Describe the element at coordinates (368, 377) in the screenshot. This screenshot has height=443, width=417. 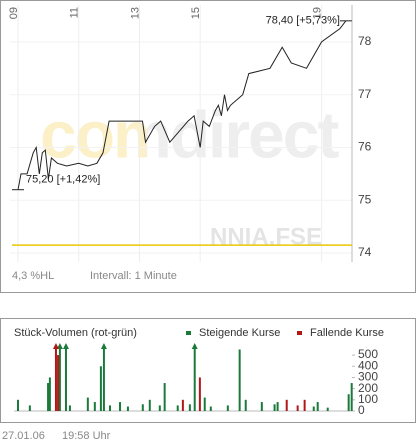
I see `y-tick-label: 300` at that location.